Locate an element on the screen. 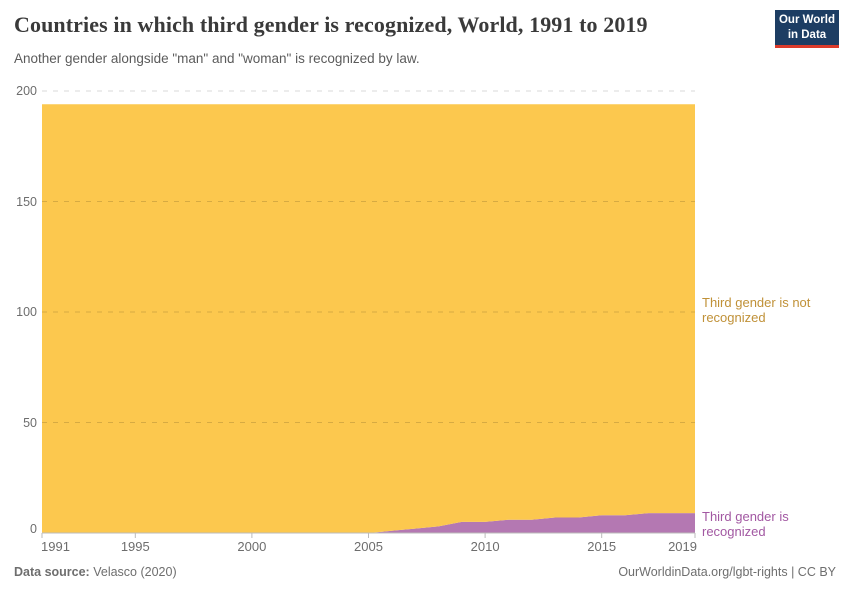  x-axis-label-1995: 1995 is located at coordinates (135, 546).